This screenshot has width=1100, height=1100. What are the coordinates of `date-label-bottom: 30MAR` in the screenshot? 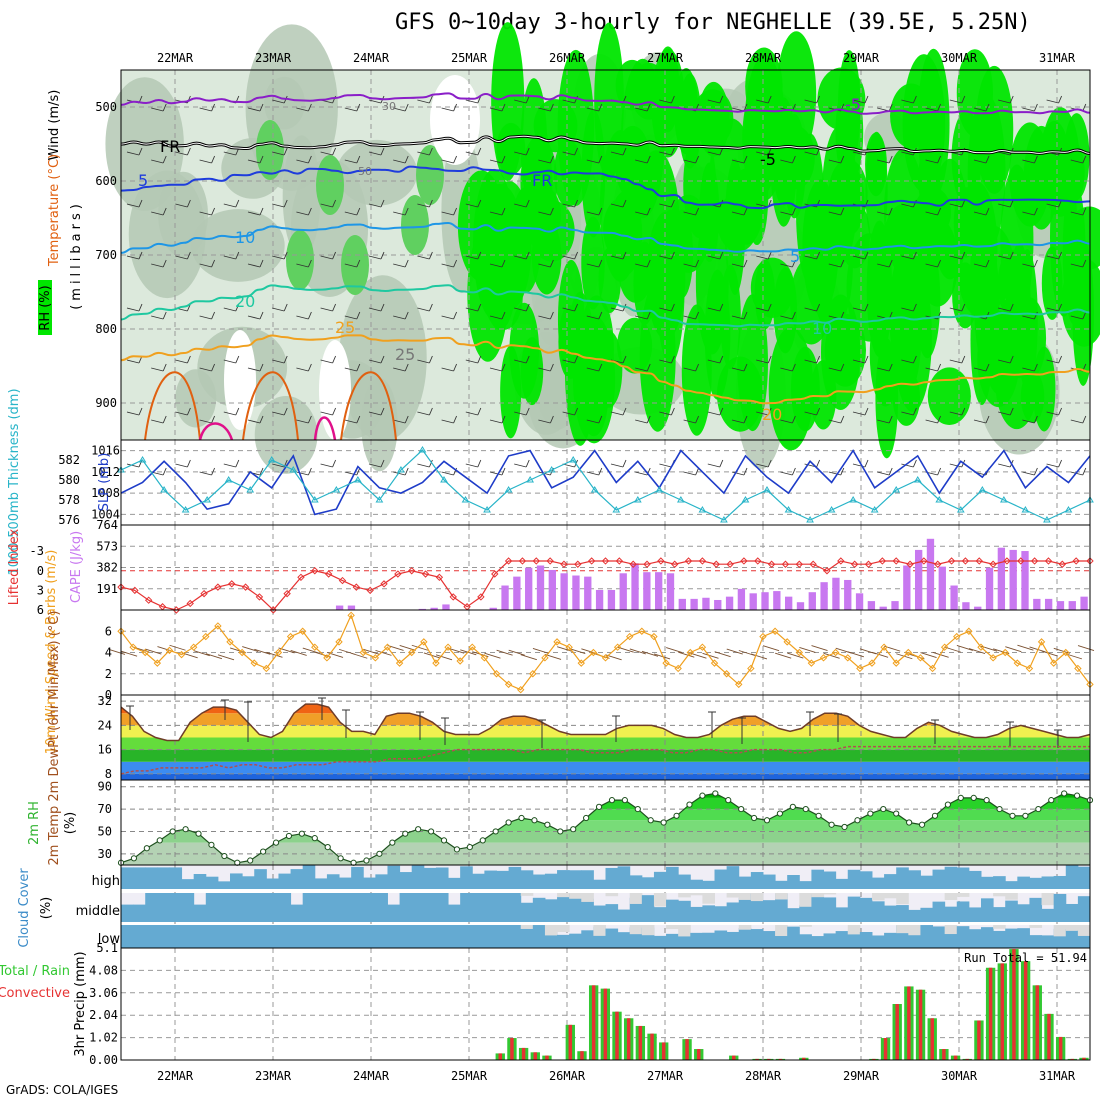 It's located at (959, 1076).